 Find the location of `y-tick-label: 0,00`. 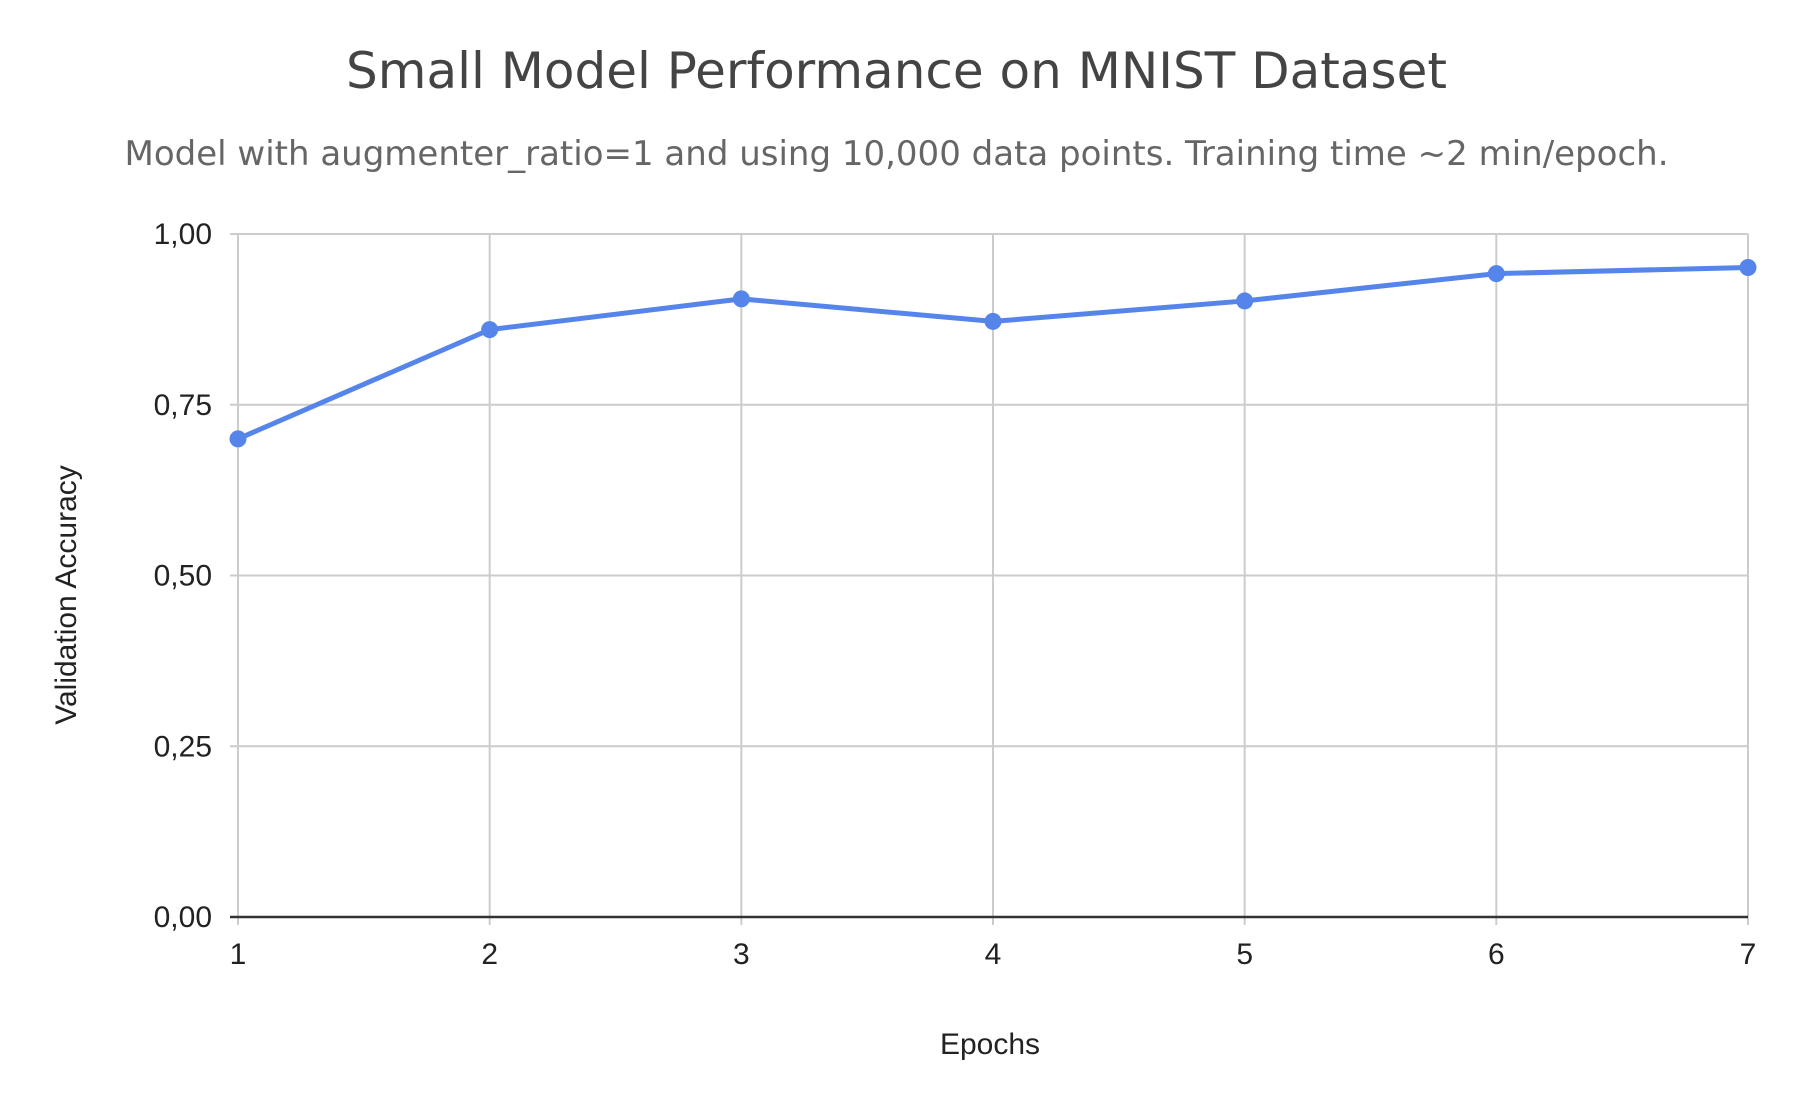

y-tick-label: 0,00 is located at coordinates (183, 917).